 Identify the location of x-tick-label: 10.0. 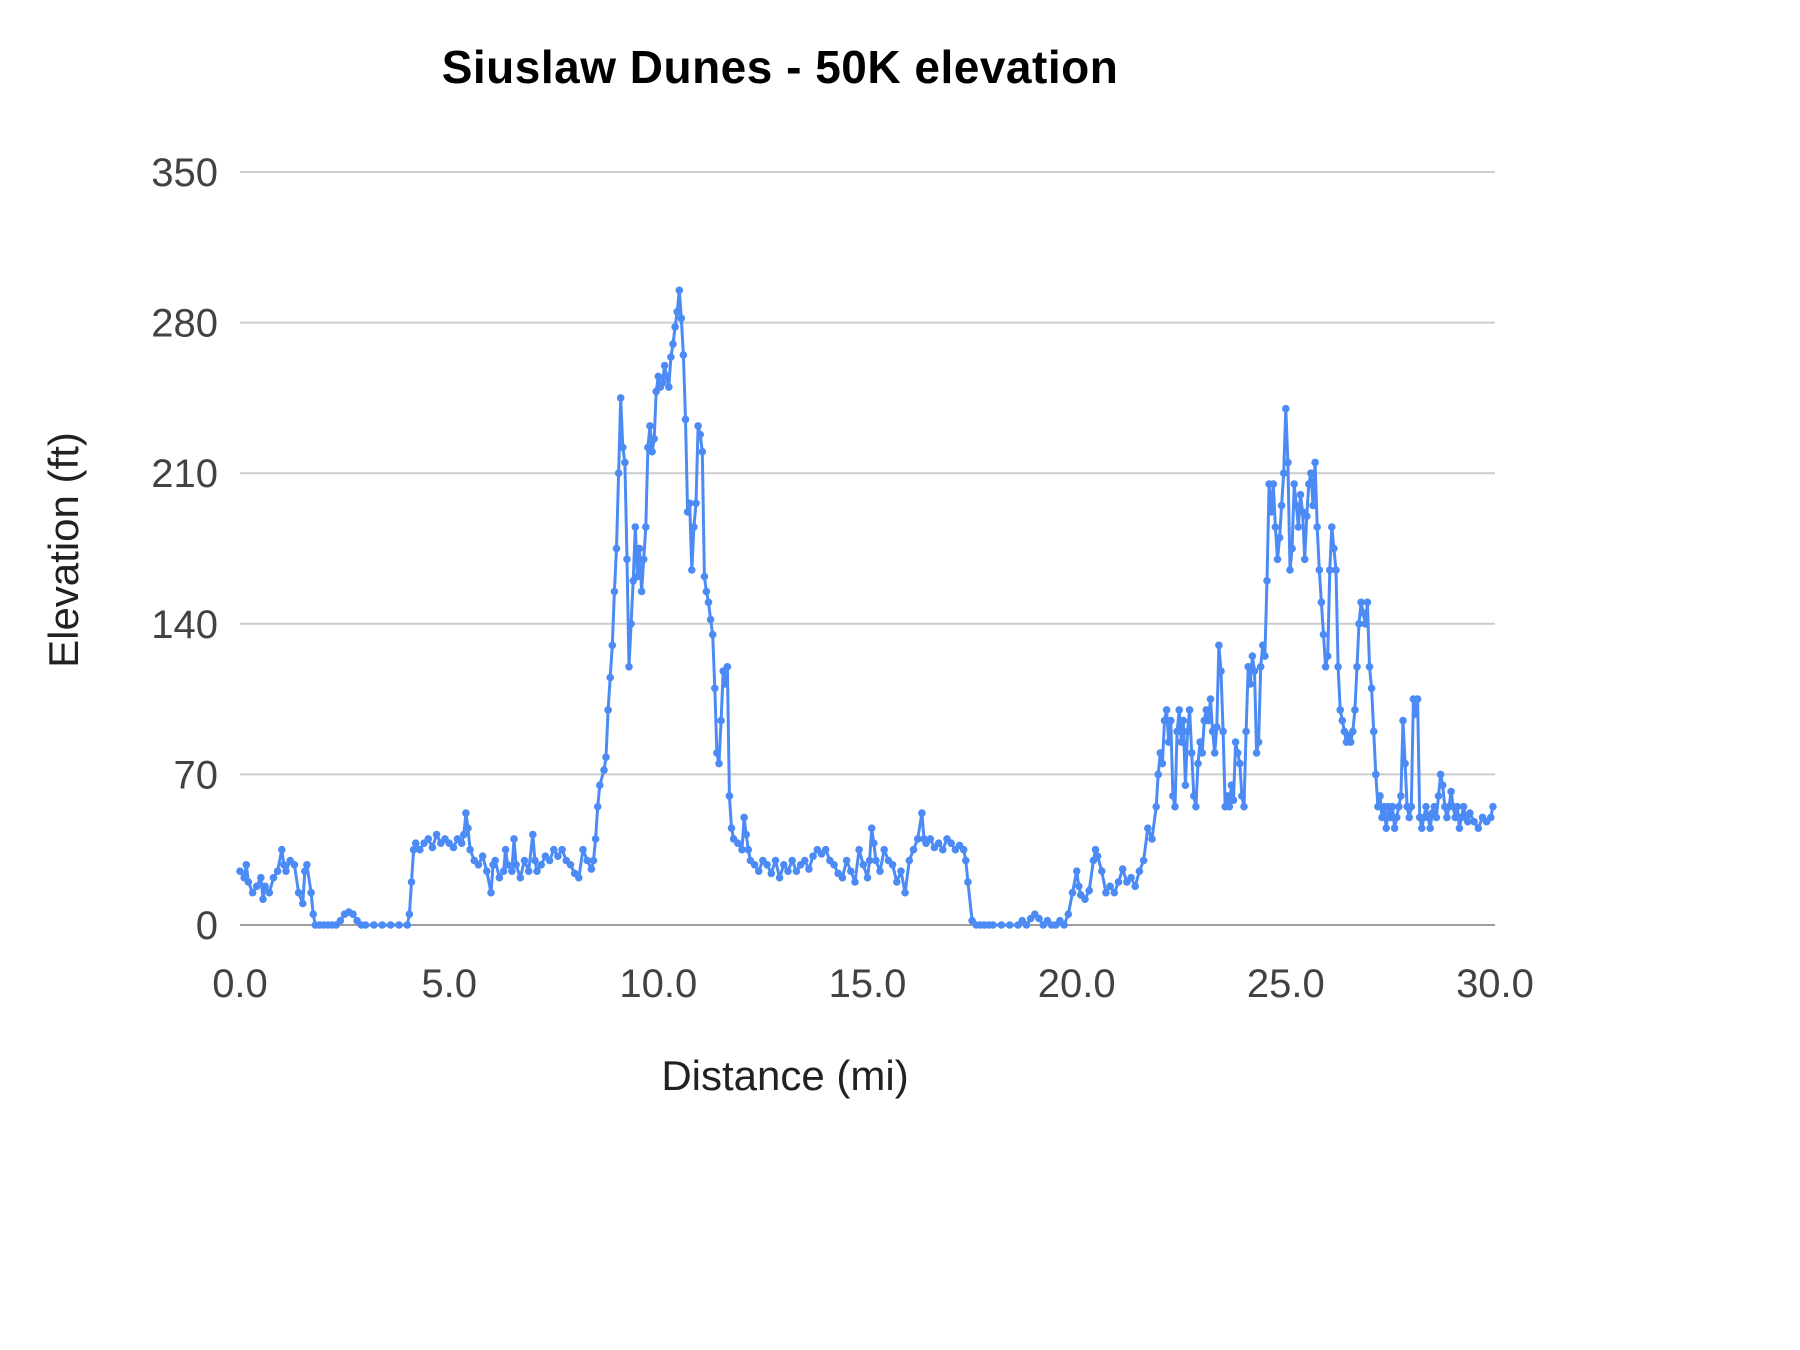
(658, 984).